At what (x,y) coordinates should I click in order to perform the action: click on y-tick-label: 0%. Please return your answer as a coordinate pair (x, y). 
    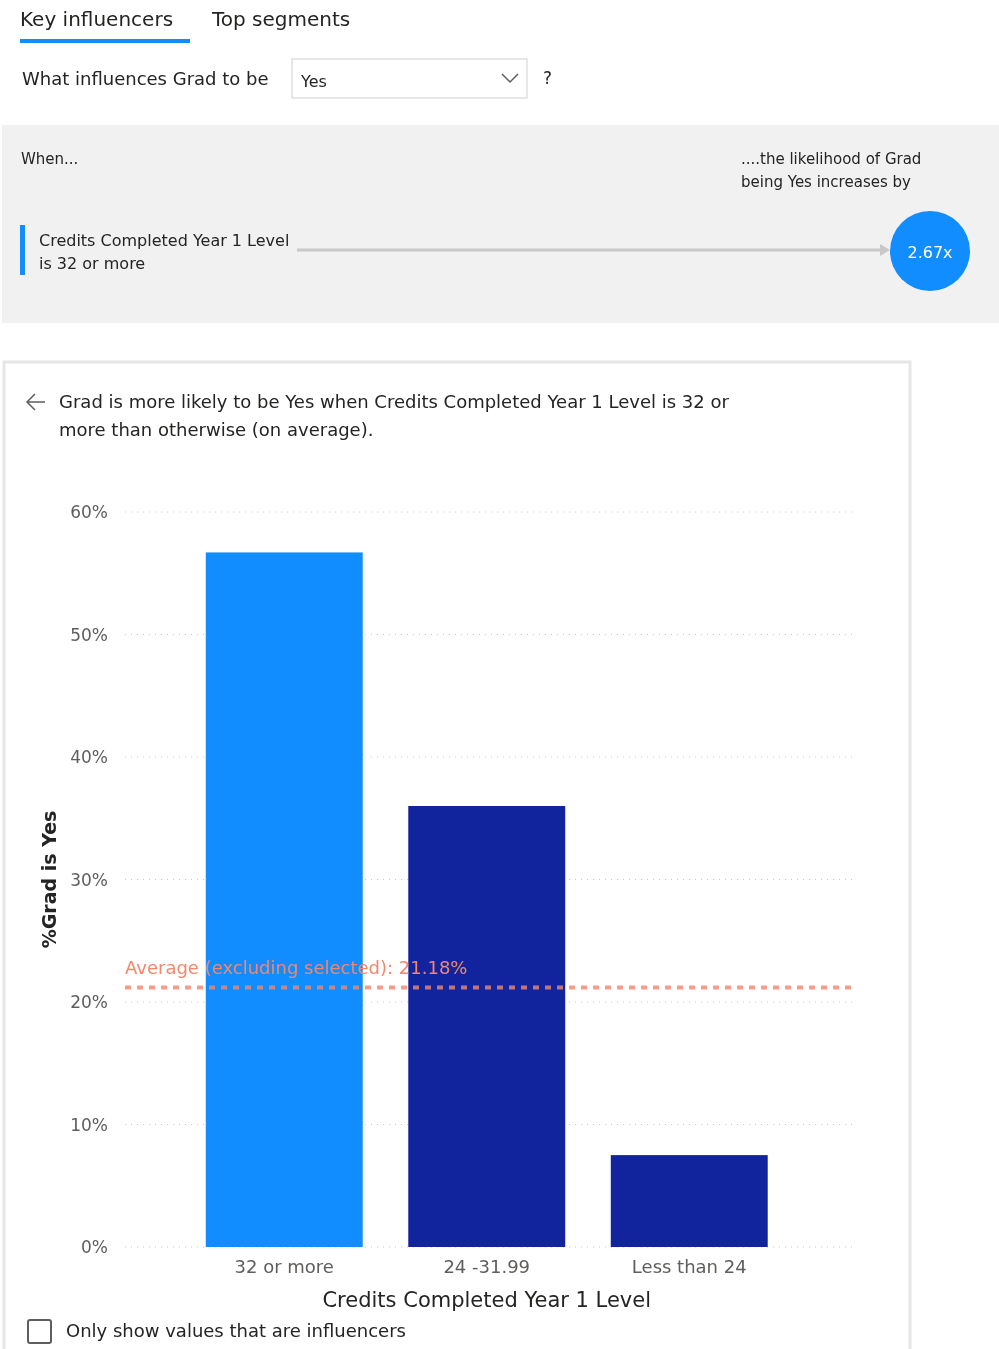
    Looking at the image, I should click on (94, 1247).